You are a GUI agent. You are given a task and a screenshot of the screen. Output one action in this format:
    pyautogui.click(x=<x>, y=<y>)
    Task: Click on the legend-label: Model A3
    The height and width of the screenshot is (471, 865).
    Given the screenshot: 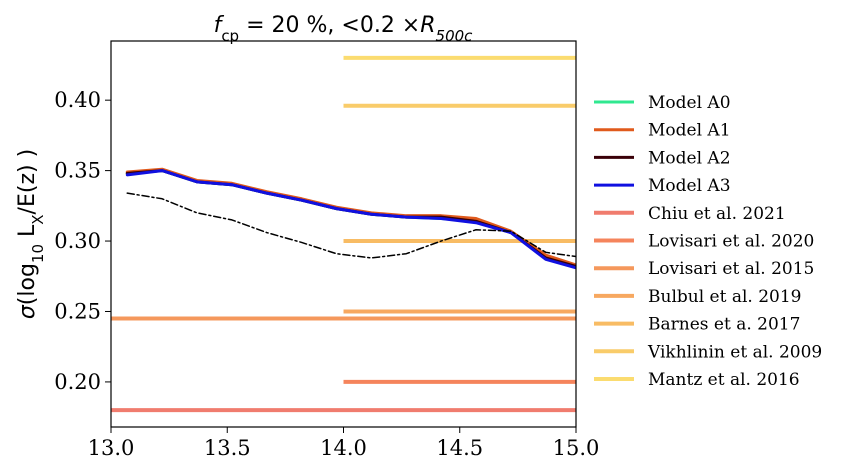 What is the action you would take?
    pyautogui.click(x=689, y=186)
    